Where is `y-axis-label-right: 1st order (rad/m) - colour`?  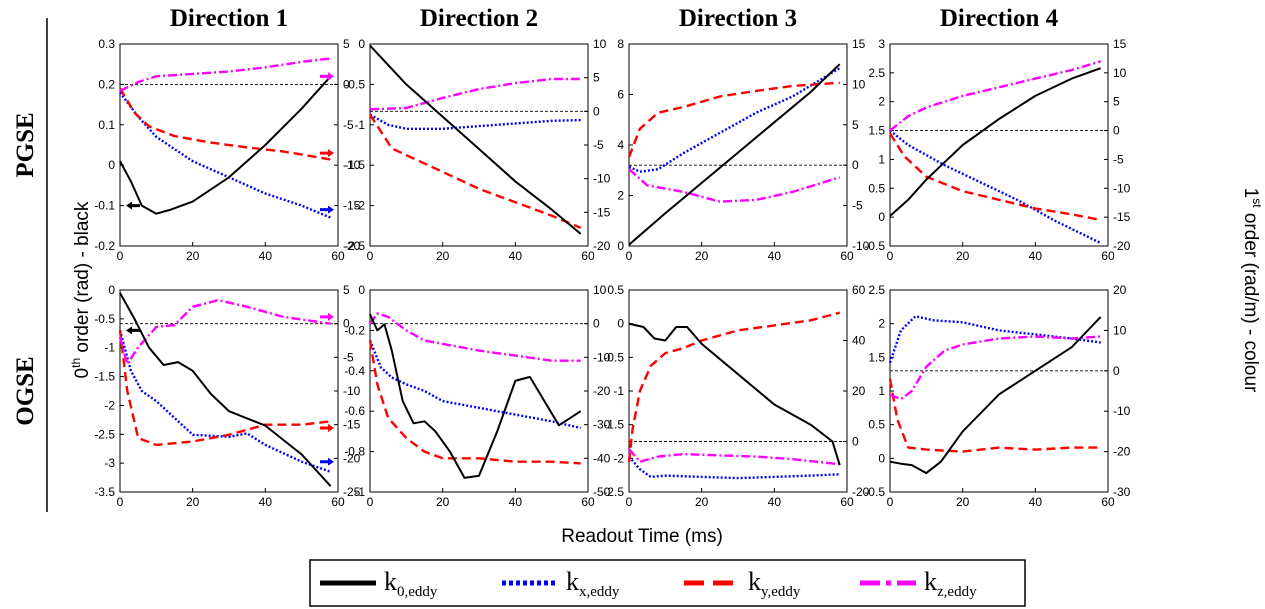
y-axis-label-right: 1st order (rad/m) - colour is located at coordinates (1252, 290).